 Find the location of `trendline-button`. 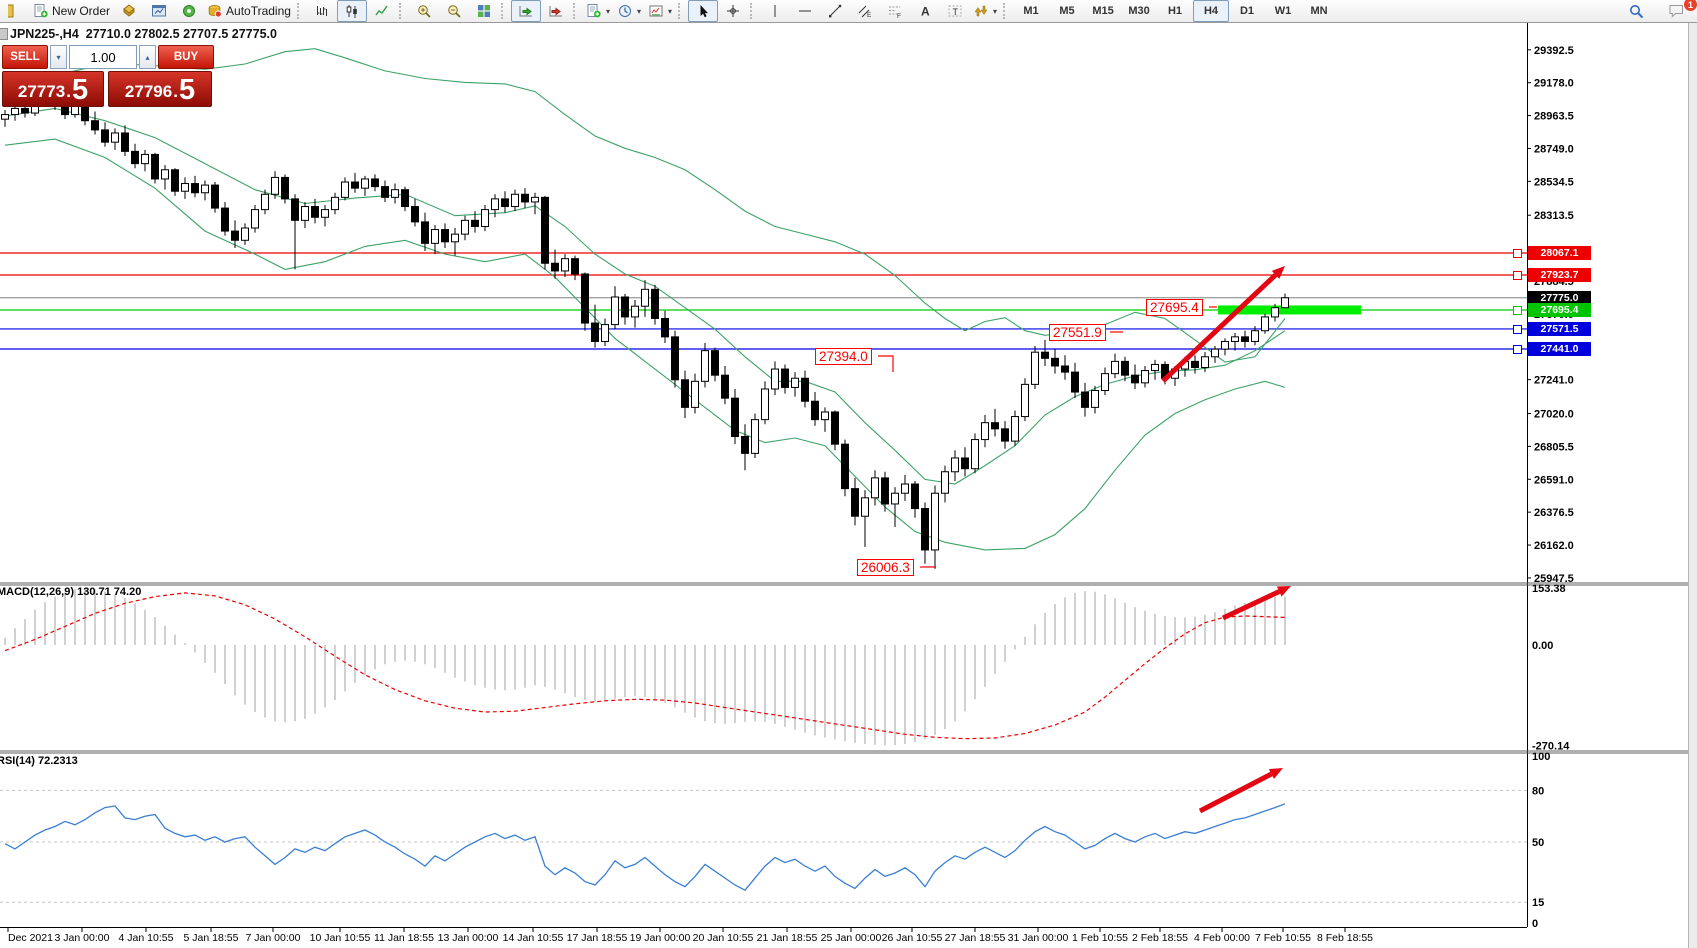

trendline-button is located at coordinates (835, 11).